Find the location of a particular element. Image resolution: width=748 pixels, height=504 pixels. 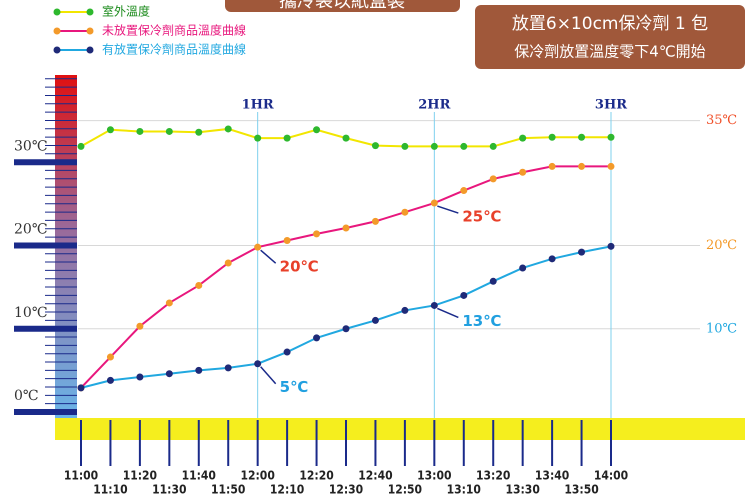

x-tick-label: 12:00 is located at coordinates (257, 476).